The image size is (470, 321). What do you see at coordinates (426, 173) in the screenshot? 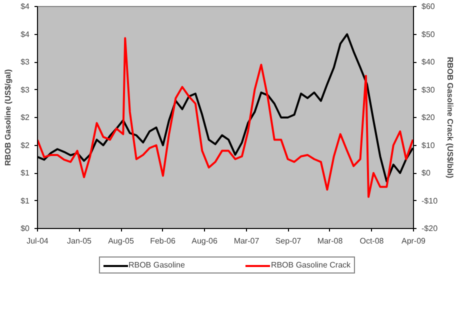
I see `y2-tick-label: $0` at bounding box center [426, 173].